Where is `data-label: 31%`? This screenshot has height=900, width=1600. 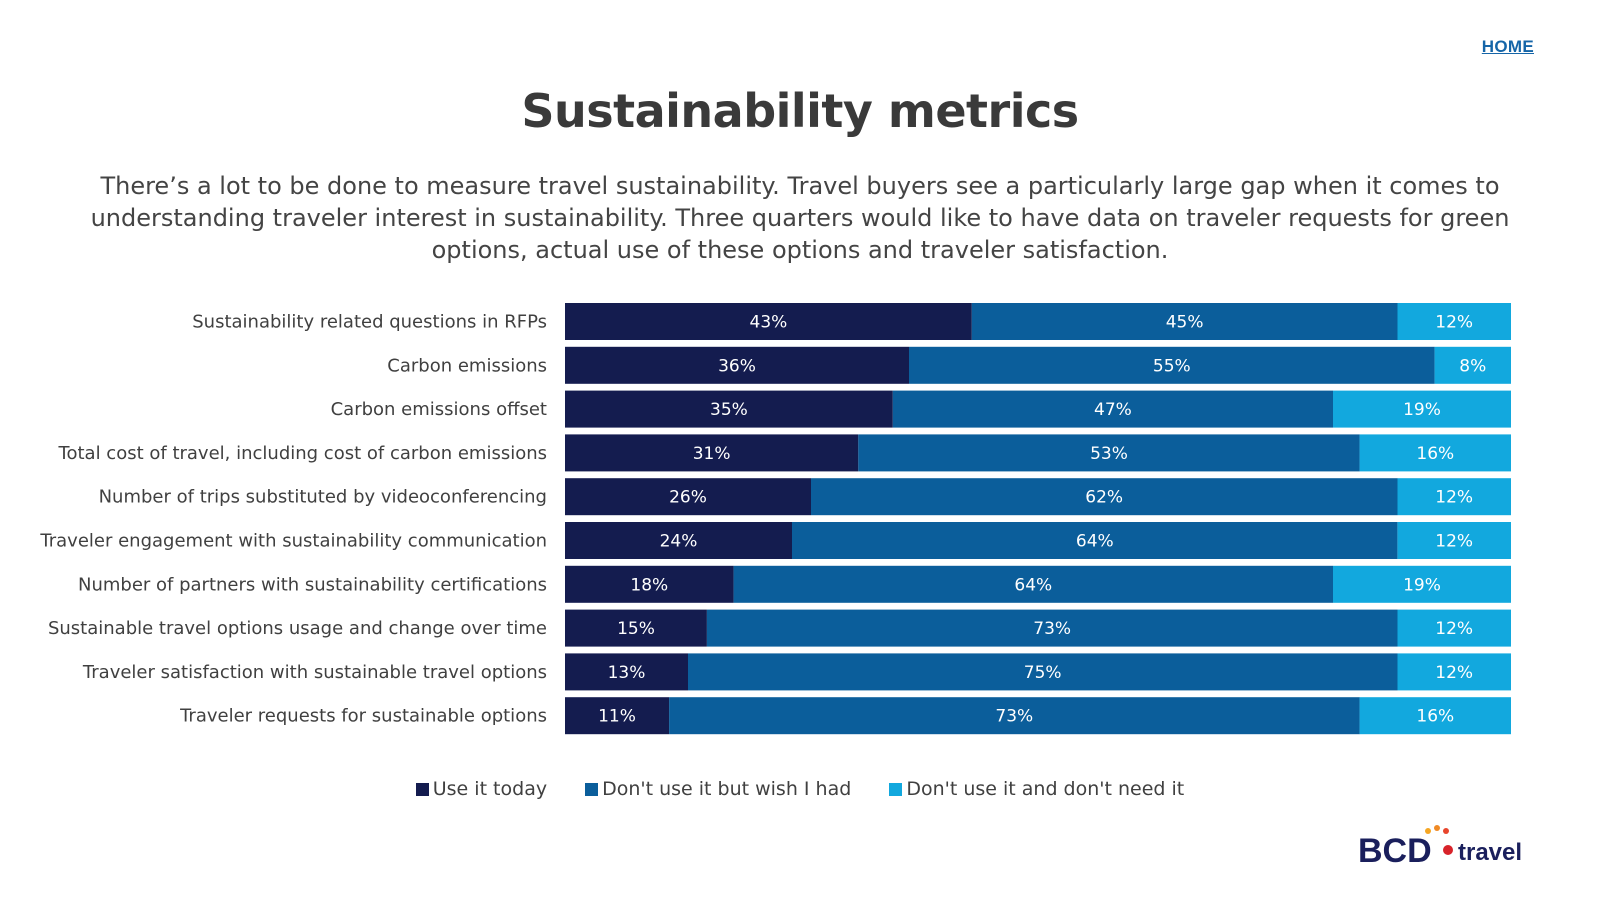 data-label: 31% is located at coordinates (712, 454).